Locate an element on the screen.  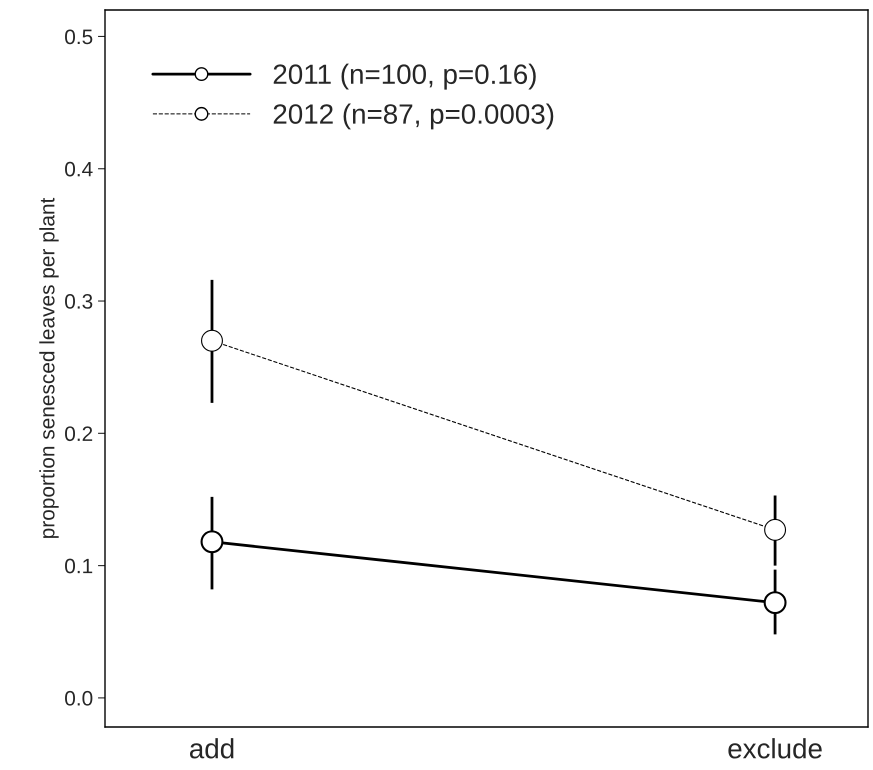
legend-label: 2011 (n=100, p=0.16) is located at coordinates (405, 77).